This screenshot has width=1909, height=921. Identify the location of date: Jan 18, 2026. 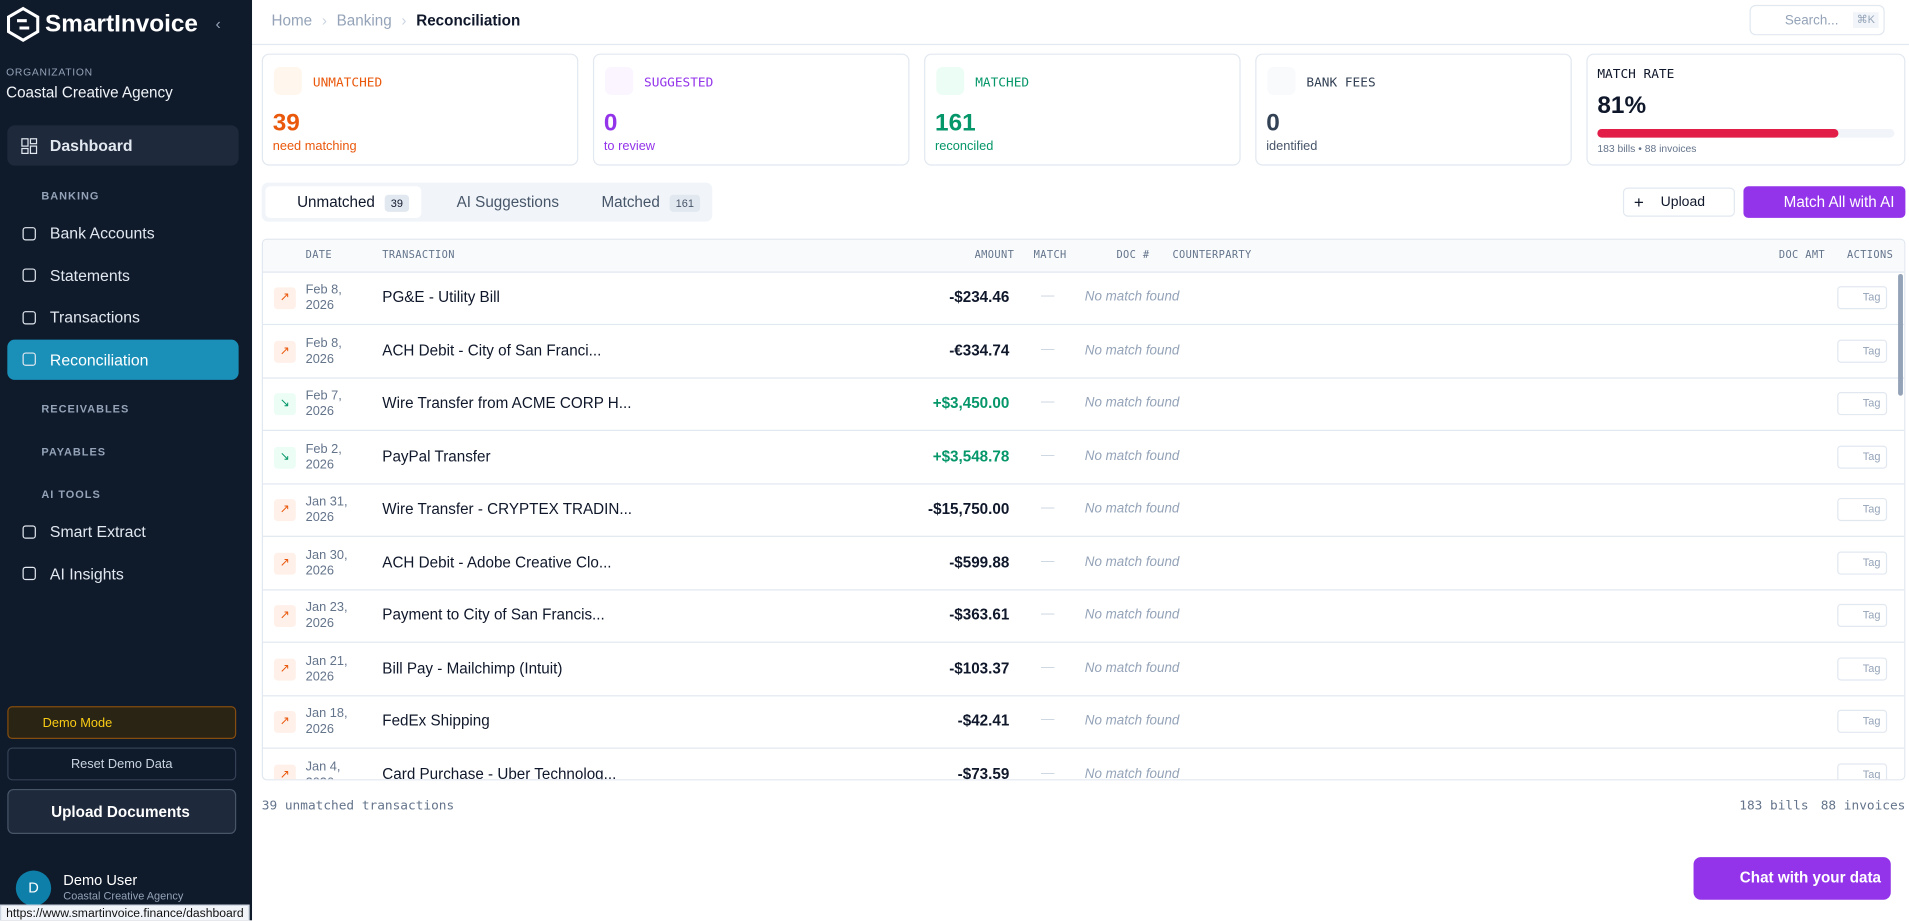
(326, 721).